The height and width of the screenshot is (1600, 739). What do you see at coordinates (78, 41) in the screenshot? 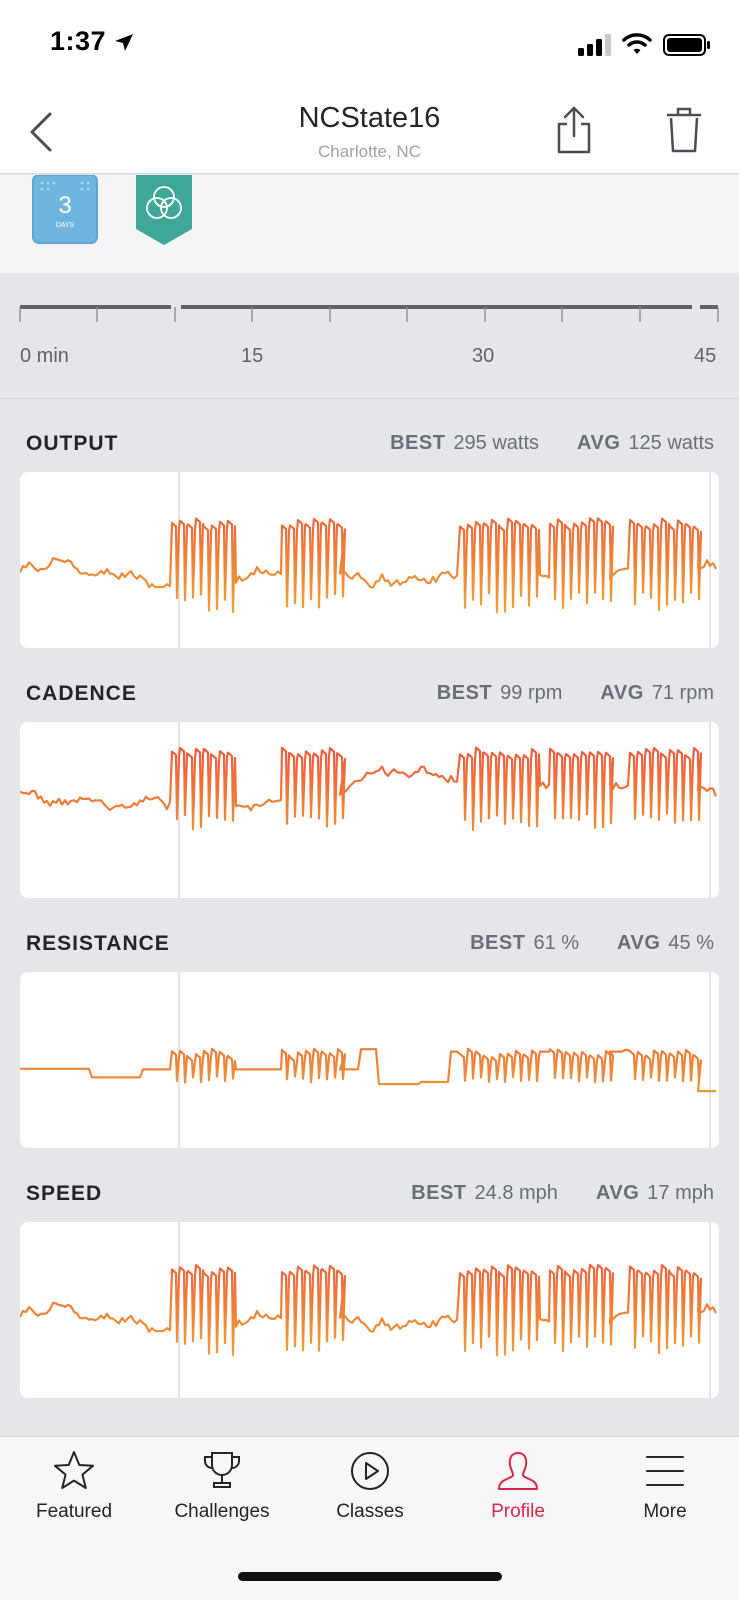
I see `status-time: 1:37` at bounding box center [78, 41].